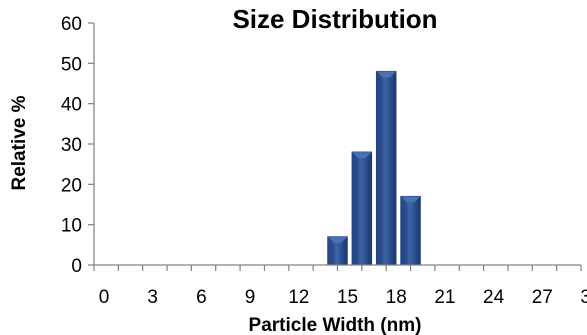 This screenshot has width=587, height=335. What do you see at coordinates (104, 297) in the screenshot?
I see `x-tick-label: 0` at bounding box center [104, 297].